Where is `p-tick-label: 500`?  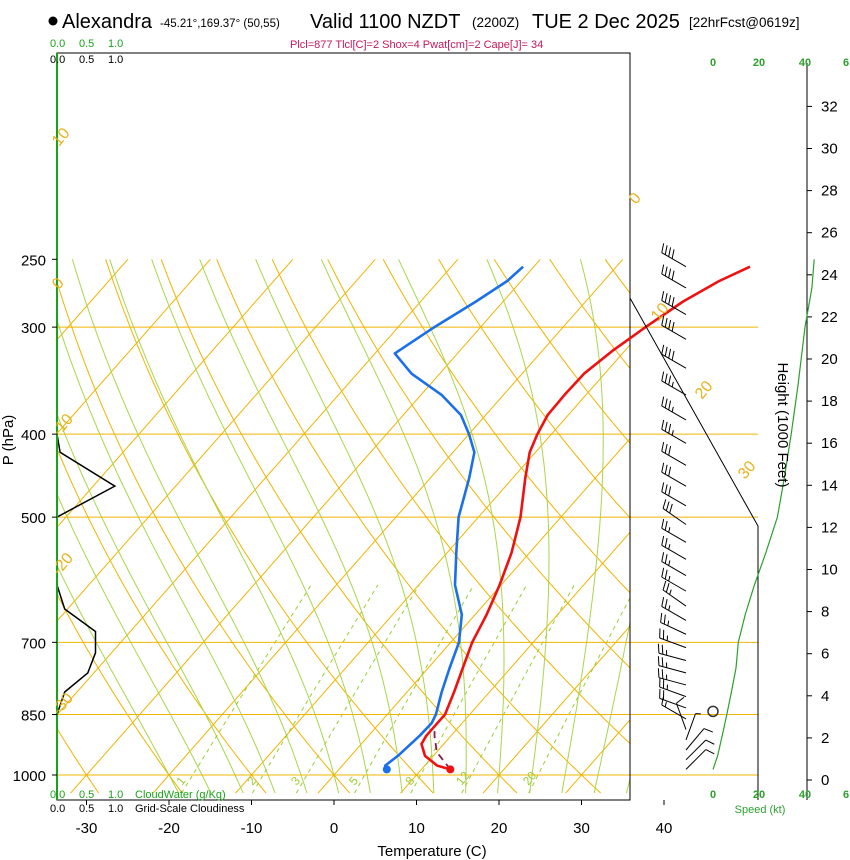 p-tick-label: 500 is located at coordinates (33, 518).